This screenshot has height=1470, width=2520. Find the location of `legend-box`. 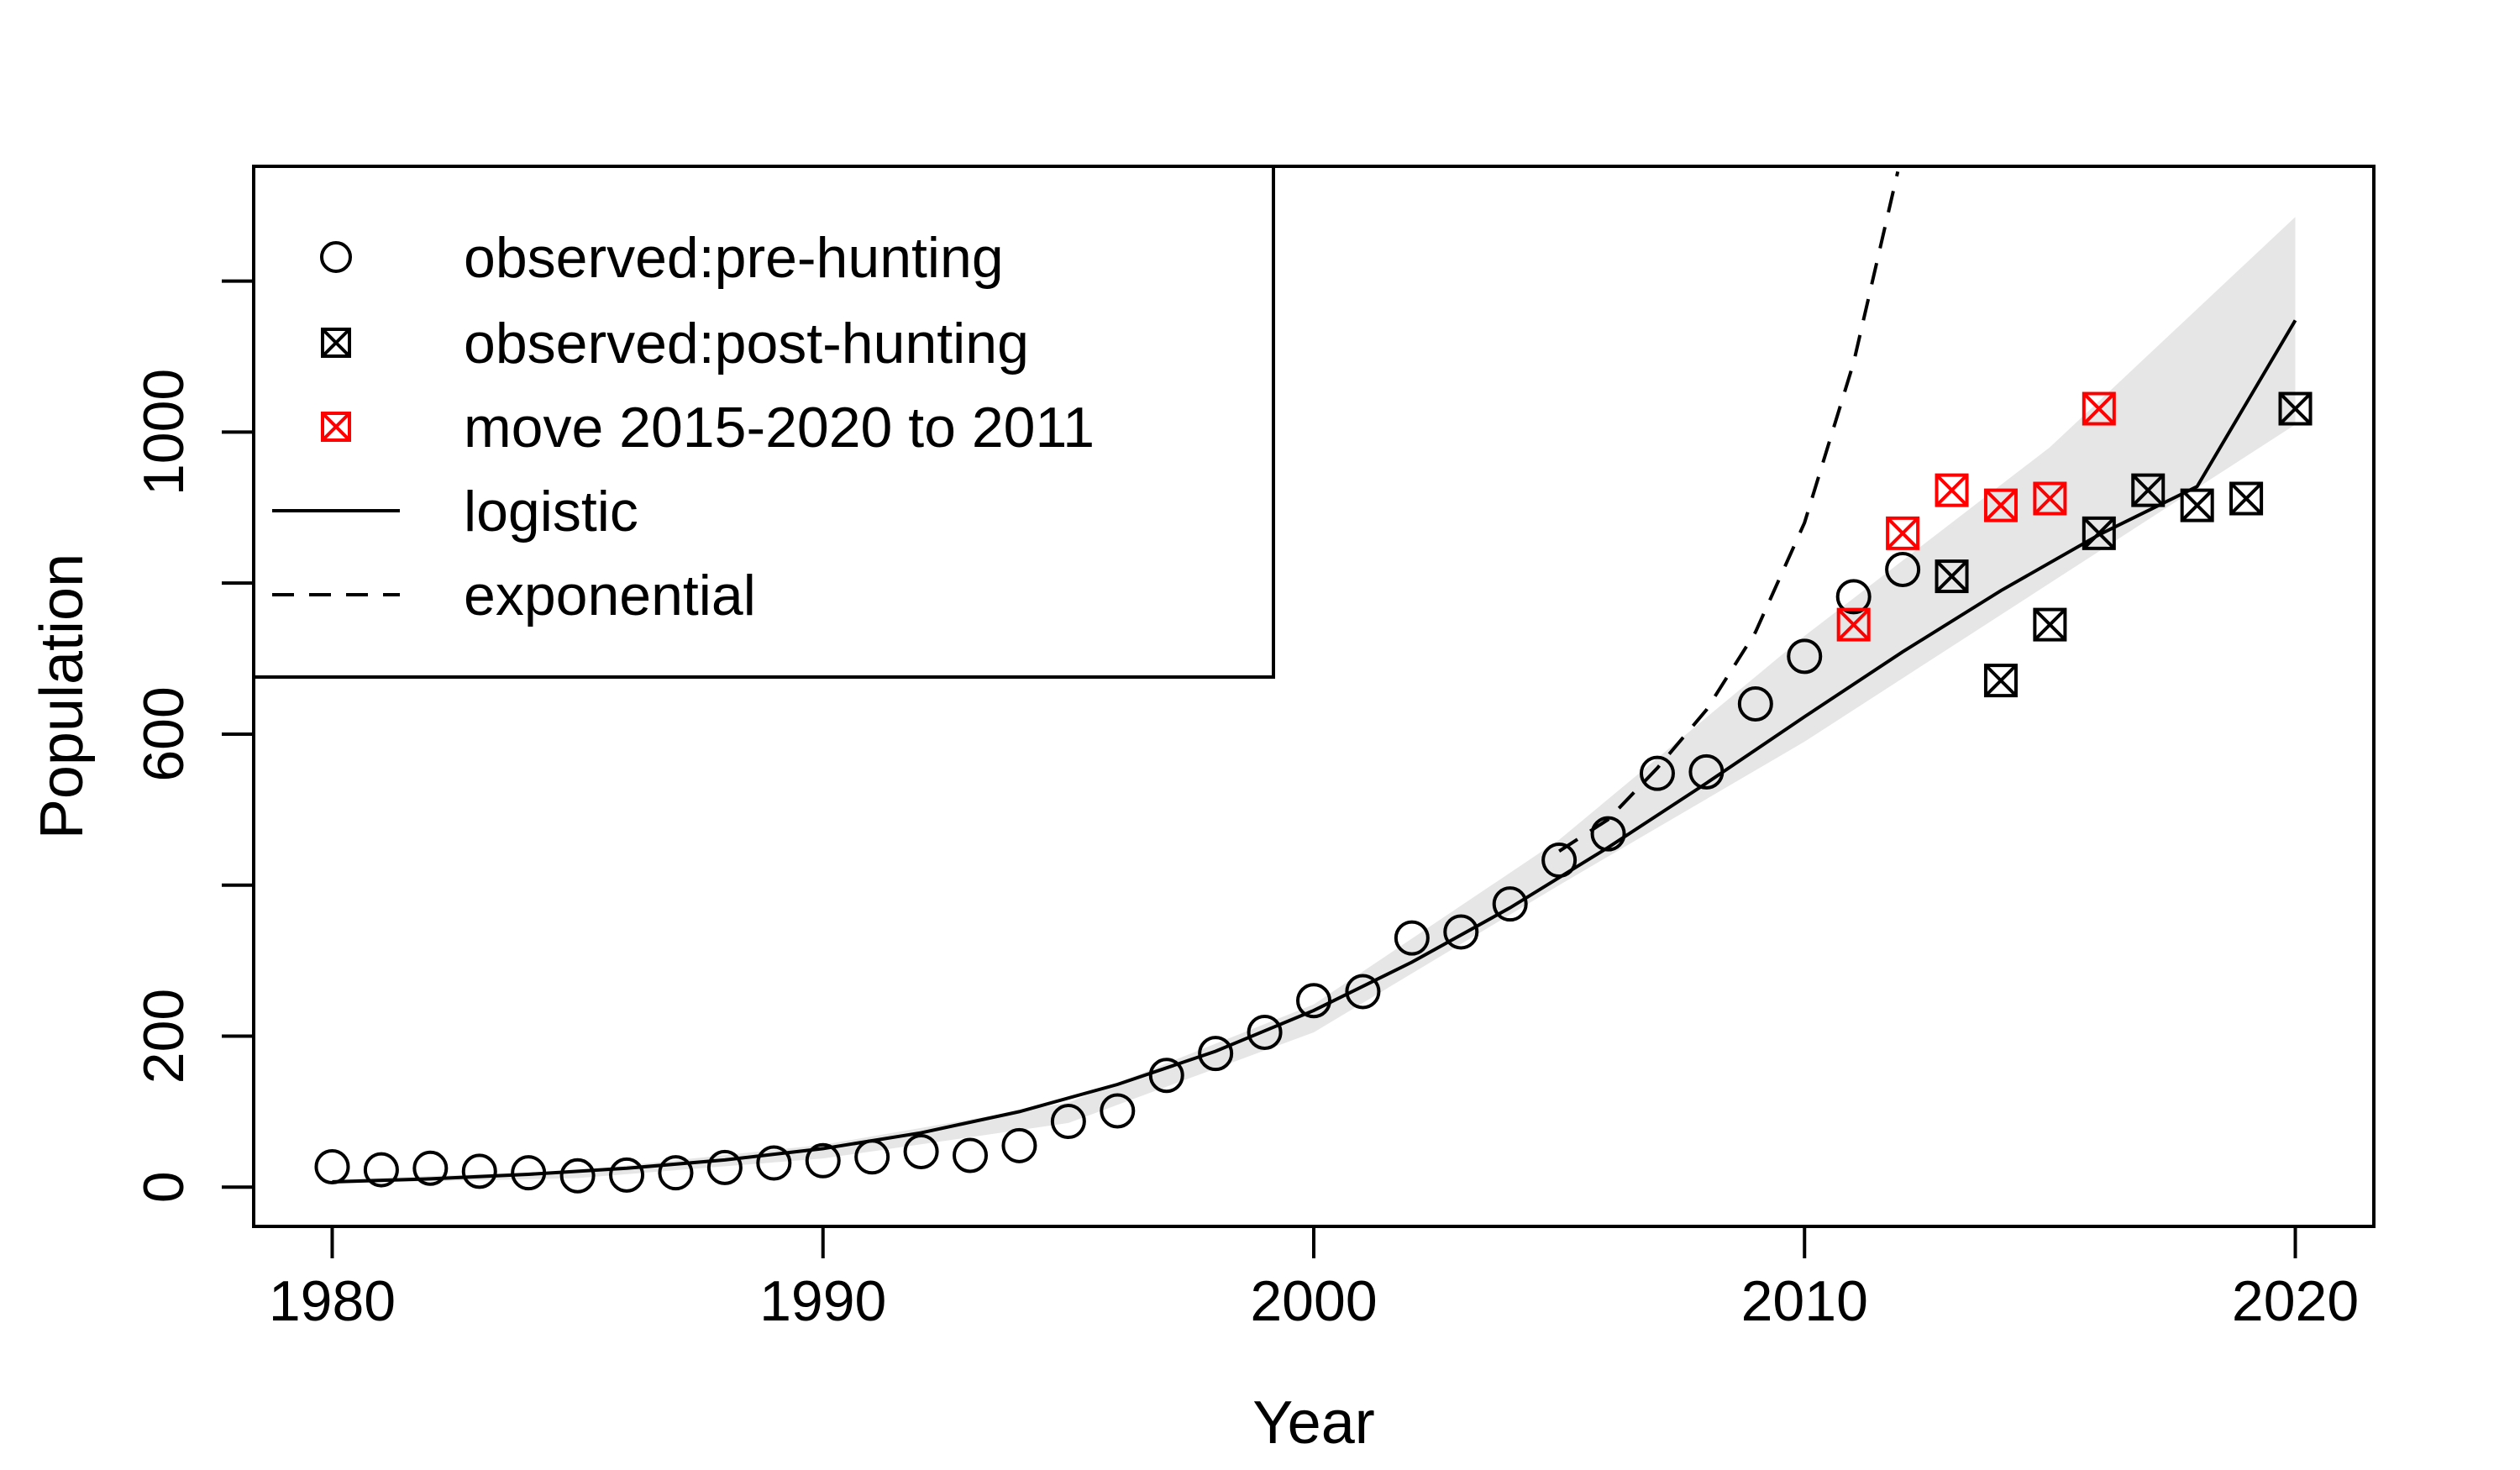

legend-box is located at coordinates (763, 422).